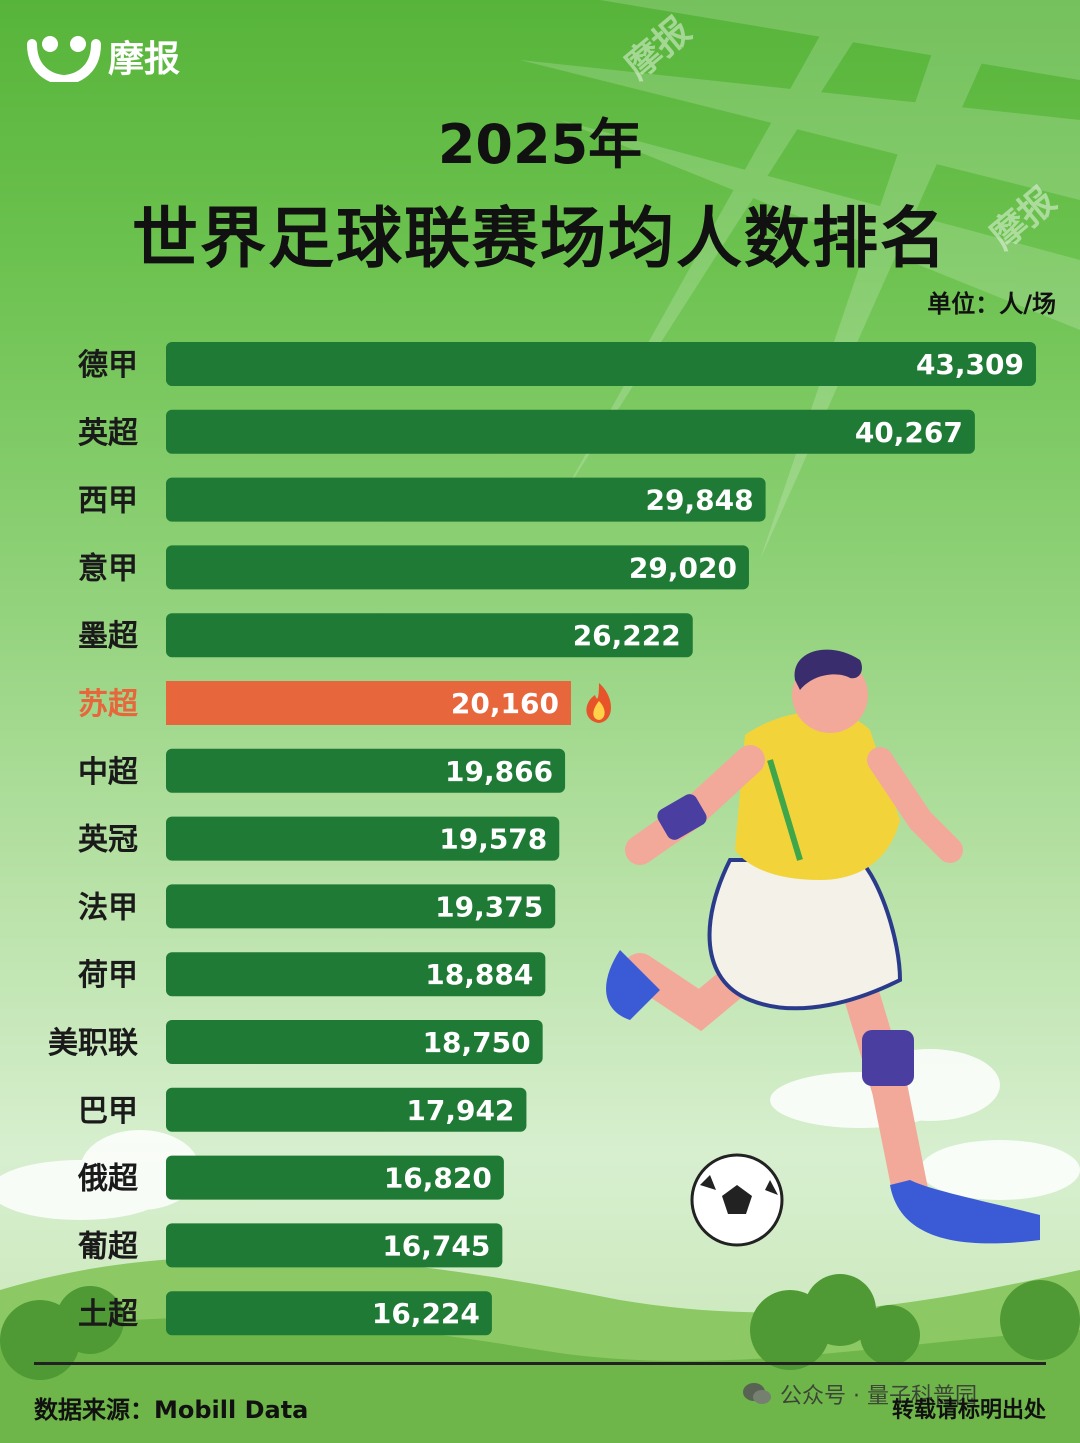 Image resolution: width=1080 pixels, height=1443 pixels. Describe the element at coordinates (426, 1313) in the screenshot. I see `value-label: 16,224` at that location.